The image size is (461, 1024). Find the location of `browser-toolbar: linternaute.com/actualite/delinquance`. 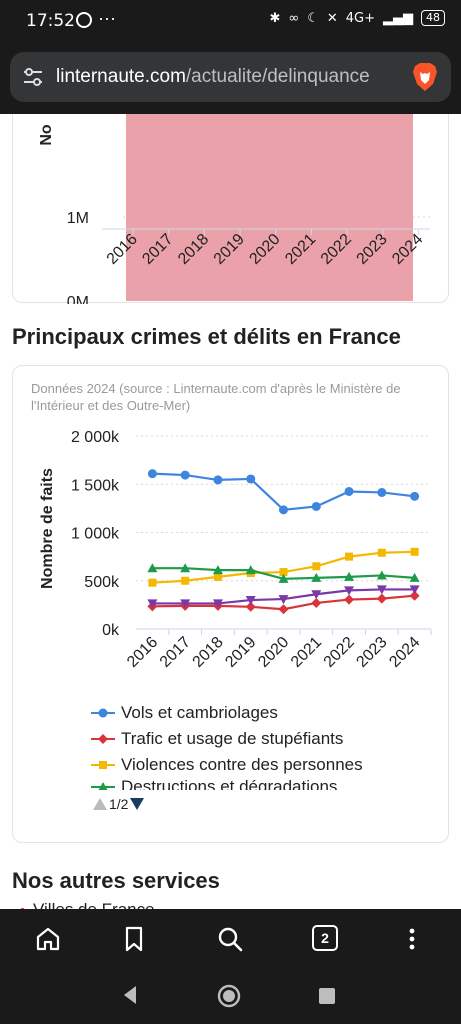

browser-toolbar: linternaute.com/actualite/delinquance is located at coordinates (230, 79).